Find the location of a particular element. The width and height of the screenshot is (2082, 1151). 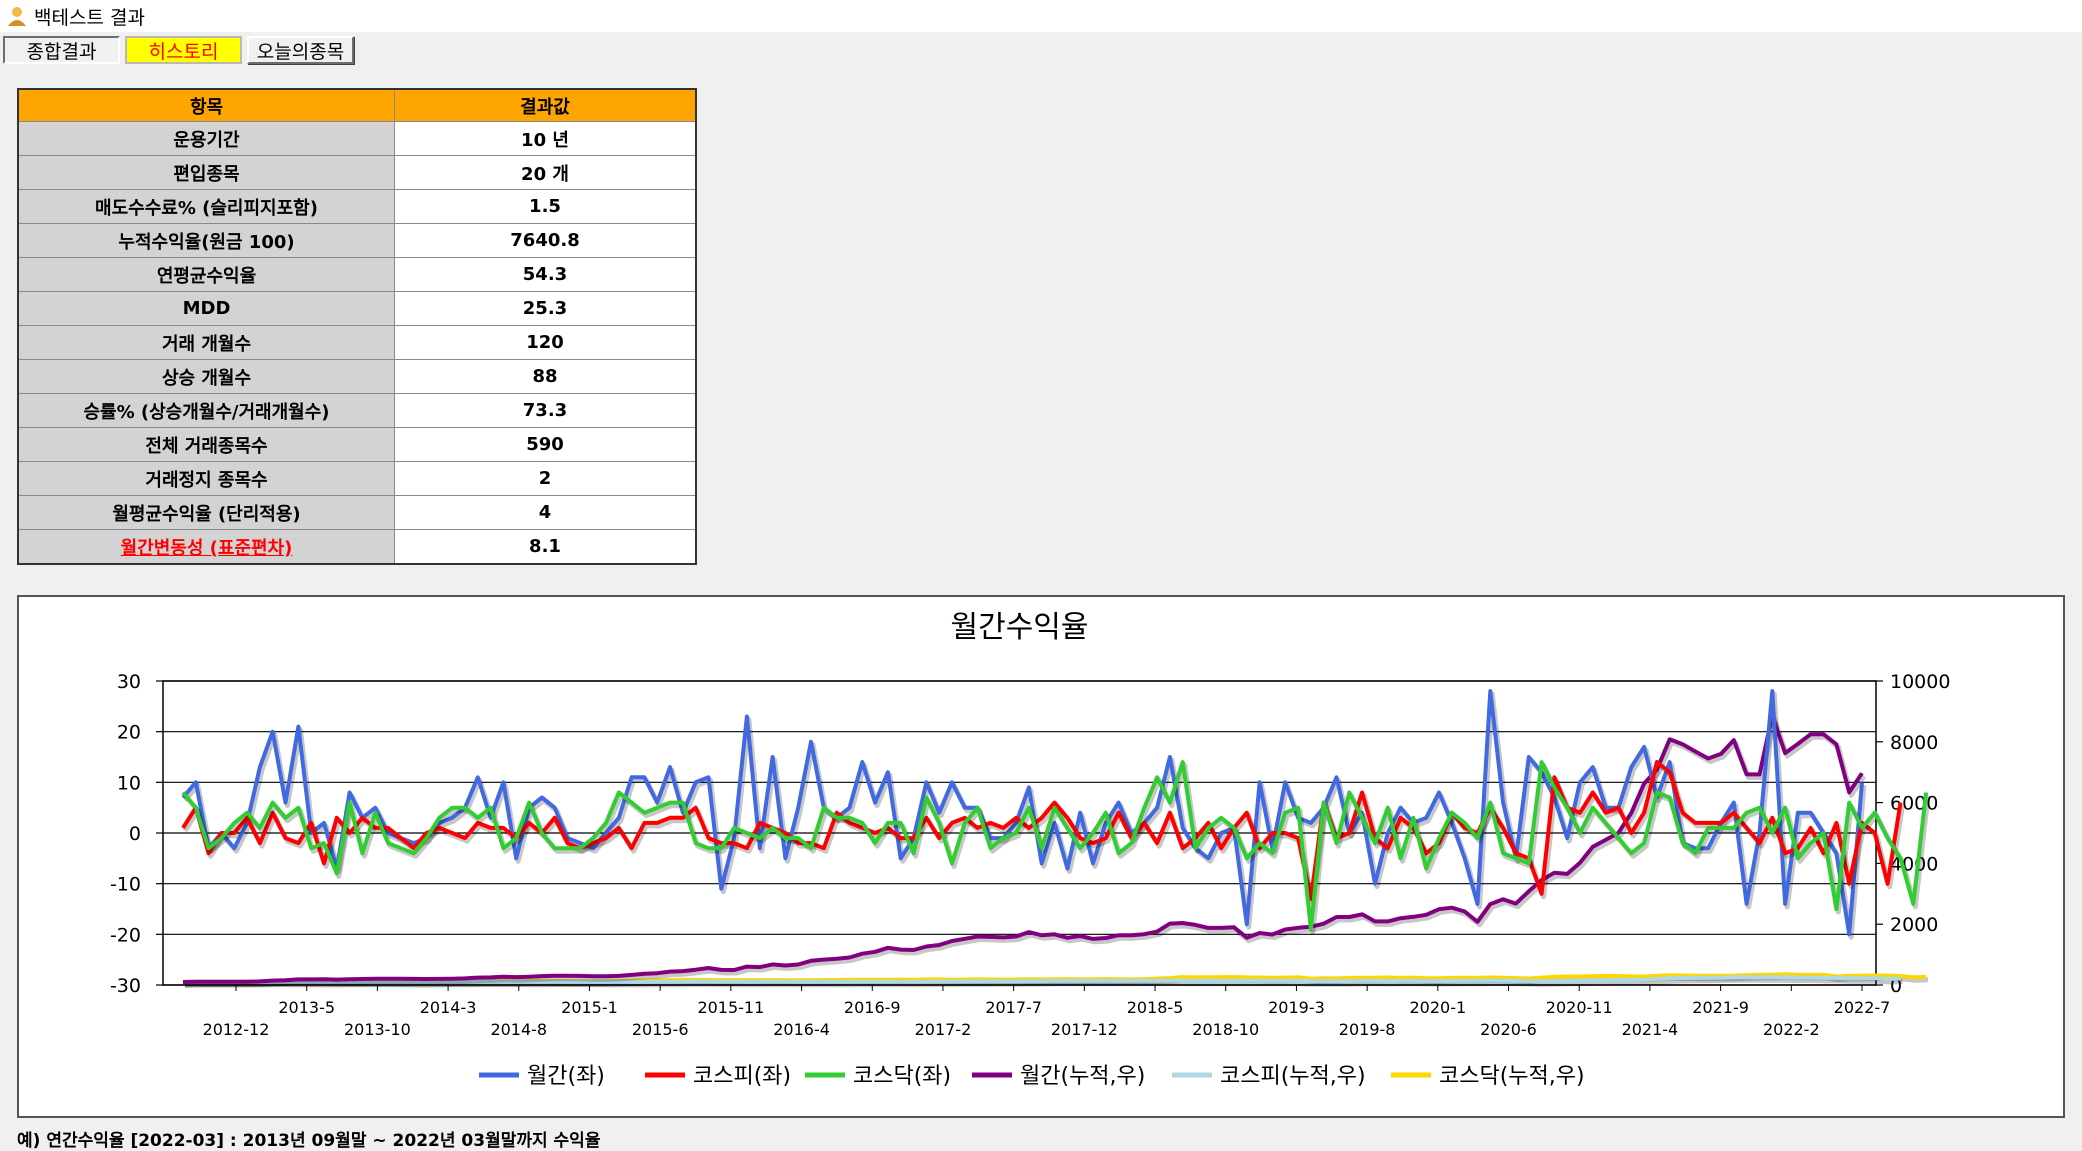

x-tick-label: 2013-10 is located at coordinates (377, 1029).